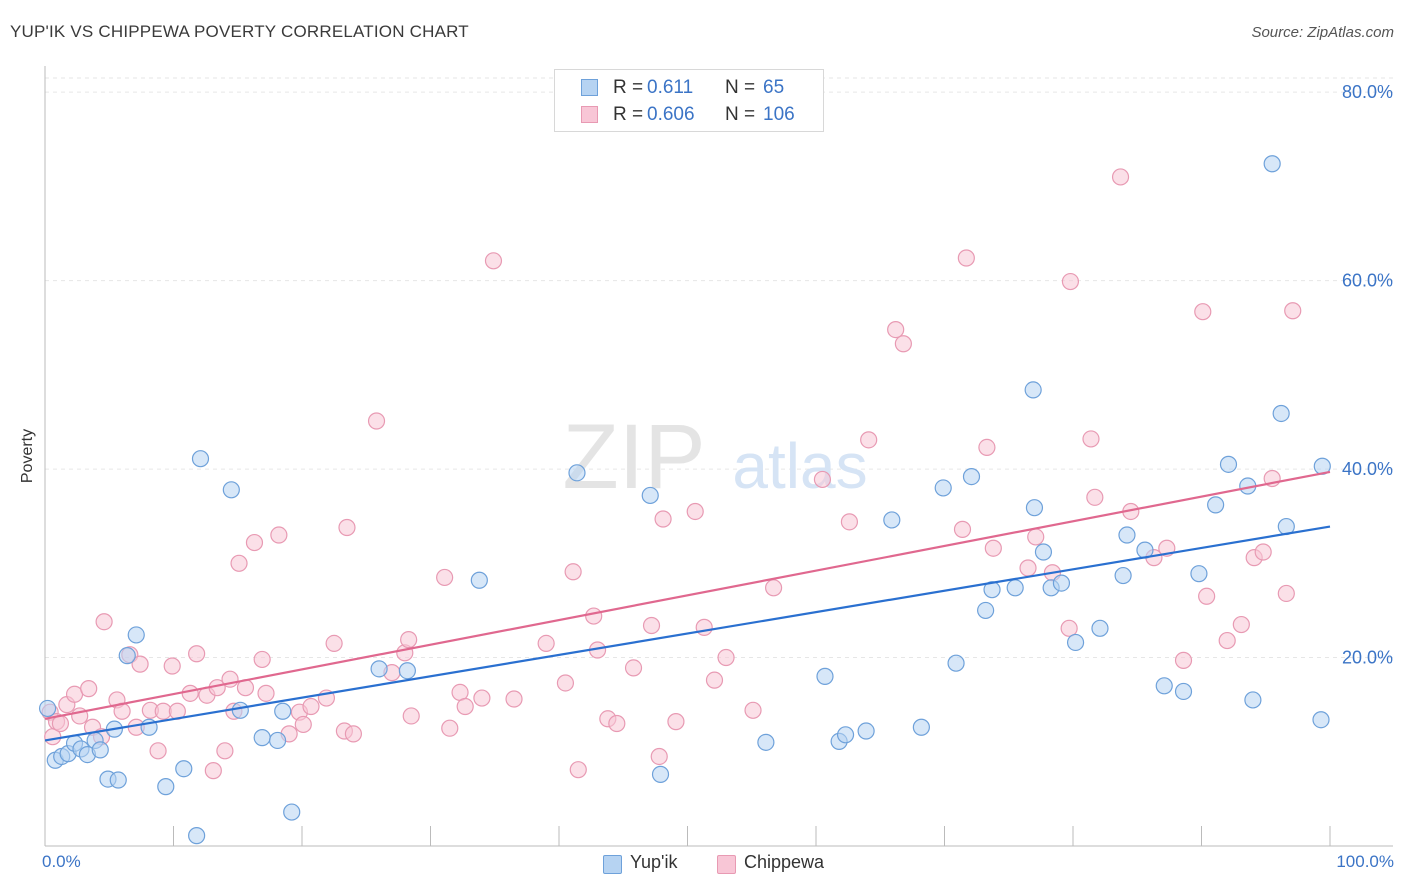 The image size is (1406, 892). What do you see at coordinates (61, 861) in the screenshot?
I see `x-tick-label-min: 0.0%` at bounding box center [61, 861].